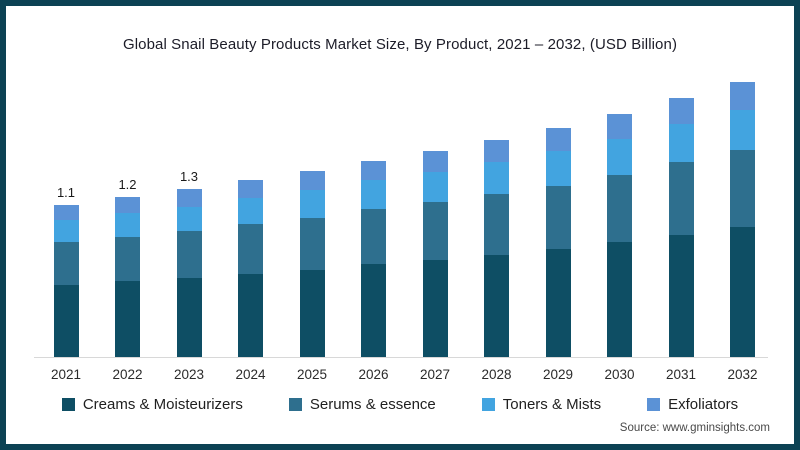 This screenshot has height=450, width=800. What do you see at coordinates (189, 176) in the screenshot?
I see `bar-value-label: 1.3` at bounding box center [189, 176].